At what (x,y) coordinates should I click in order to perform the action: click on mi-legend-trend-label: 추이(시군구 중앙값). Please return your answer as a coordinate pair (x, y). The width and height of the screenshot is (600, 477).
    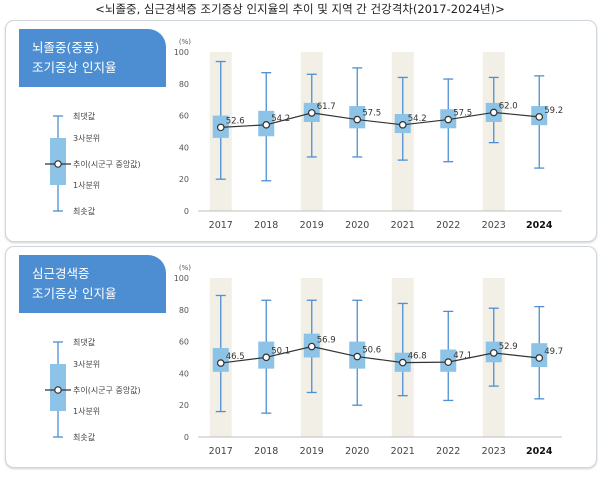
    Looking at the image, I should click on (107, 390).